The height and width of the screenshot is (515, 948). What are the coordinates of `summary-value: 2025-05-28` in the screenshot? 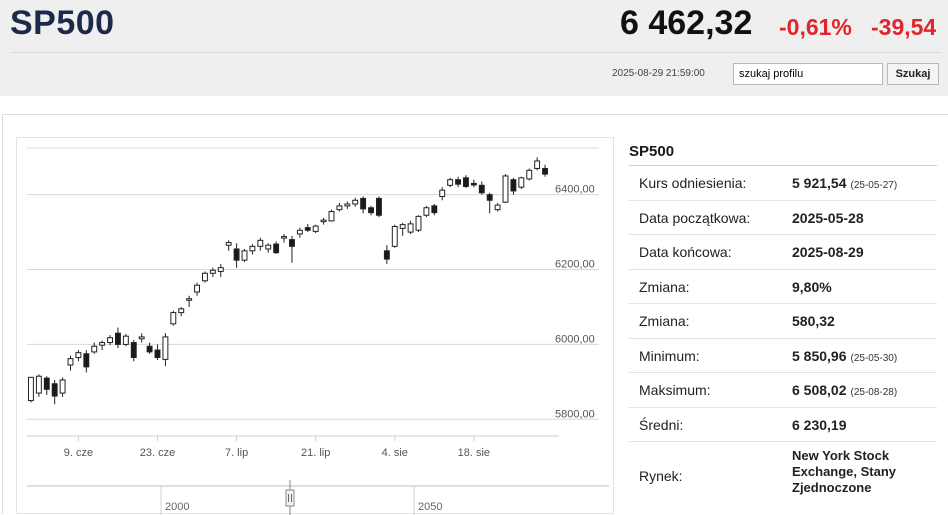 It's located at (828, 218).